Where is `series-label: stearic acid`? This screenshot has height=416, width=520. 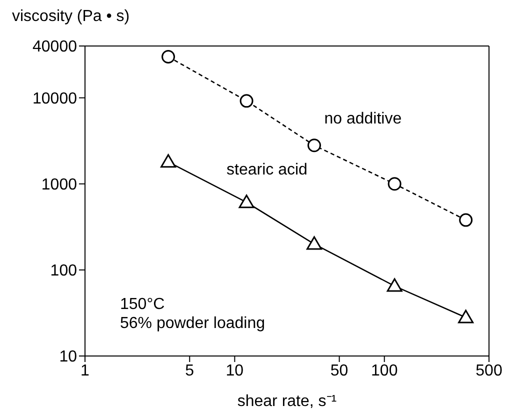
series-label: stearic acid is located at coordinates (267, 169).